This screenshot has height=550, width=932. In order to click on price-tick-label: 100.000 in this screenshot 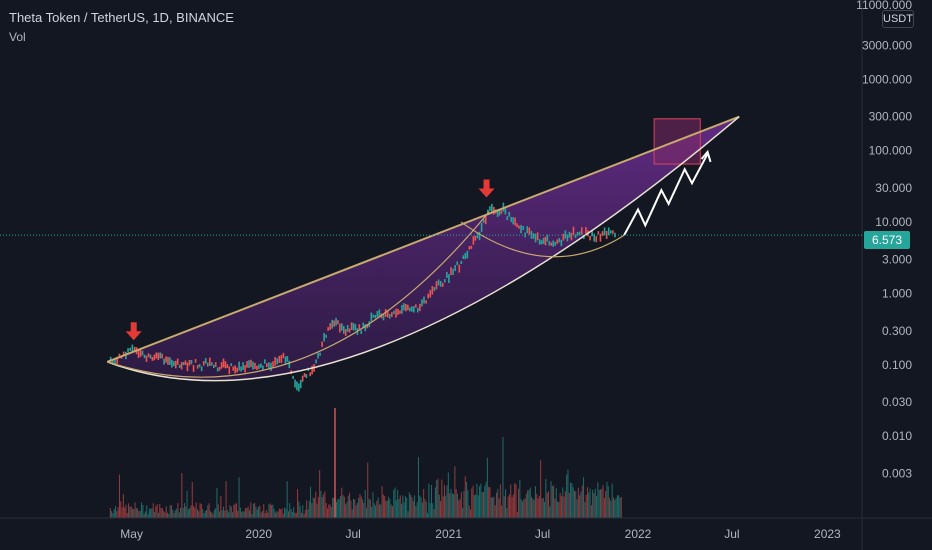, I will do `click(891, 151)`.